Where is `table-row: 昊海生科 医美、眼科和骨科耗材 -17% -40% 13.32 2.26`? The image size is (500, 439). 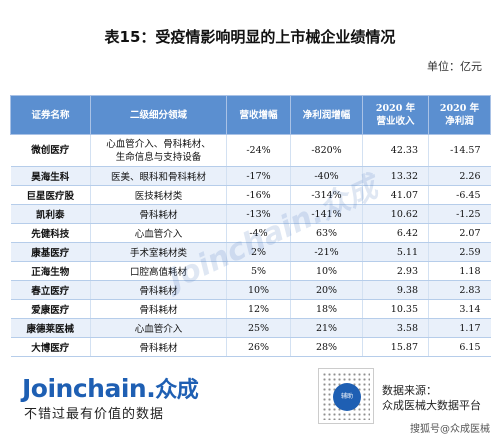 table-row: 昊海生科 医美、眼科和骨科耗材 -17% -40% 13.32 2.26 is located at coordinates (250, 176).